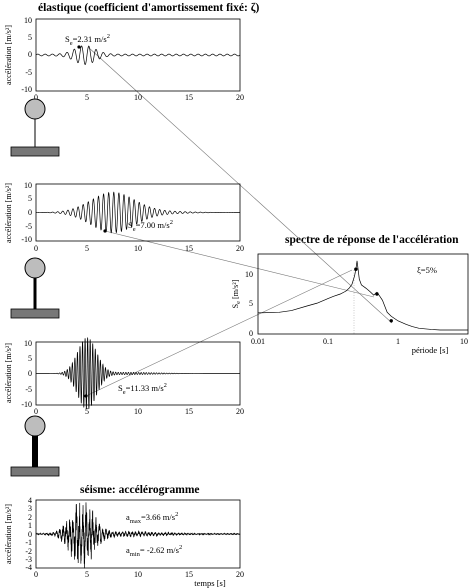  I want to click on spectrum-xtick: 0.1, so click(328, 341).